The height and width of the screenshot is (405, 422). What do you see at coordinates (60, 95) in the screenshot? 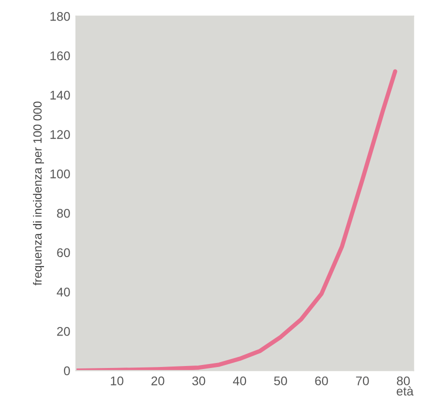
I see `y-tick-label: 140` at bounding box center [60, 95].